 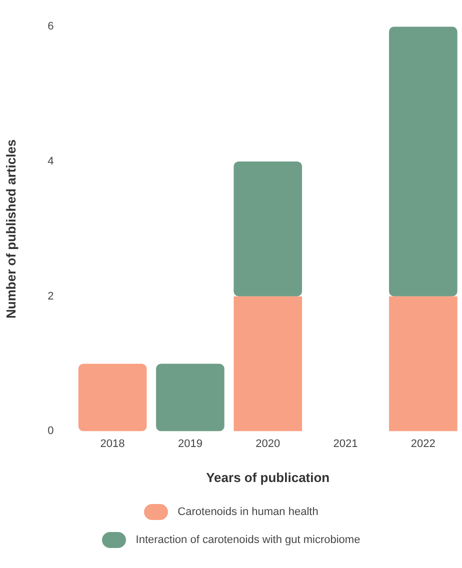 What do you see at coordinates (51, 26) in the screenshot?
I see `y-tick-label: 6` at bounding box center [51, 26].